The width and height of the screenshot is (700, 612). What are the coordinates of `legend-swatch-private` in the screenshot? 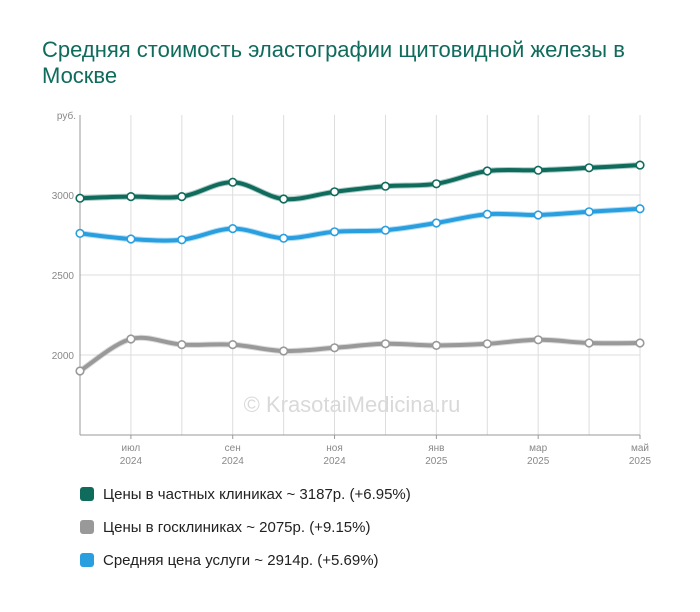 It's located at (87, 494).